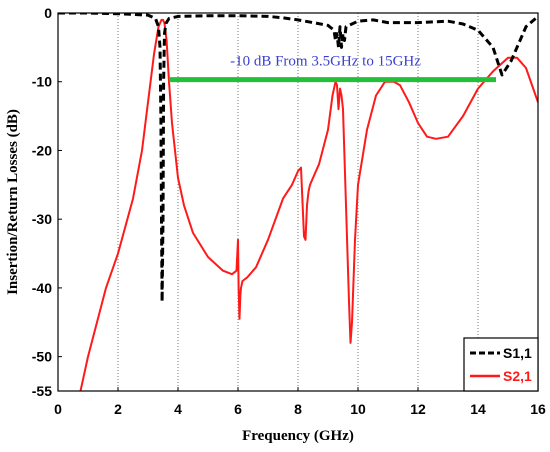 Image resolution: width=550 pixels, height=452 pixels. What do you see at coordinates (48, 13) in the screenshot?
I see `y-tick-label: 0` at bounding box center [48, 13].